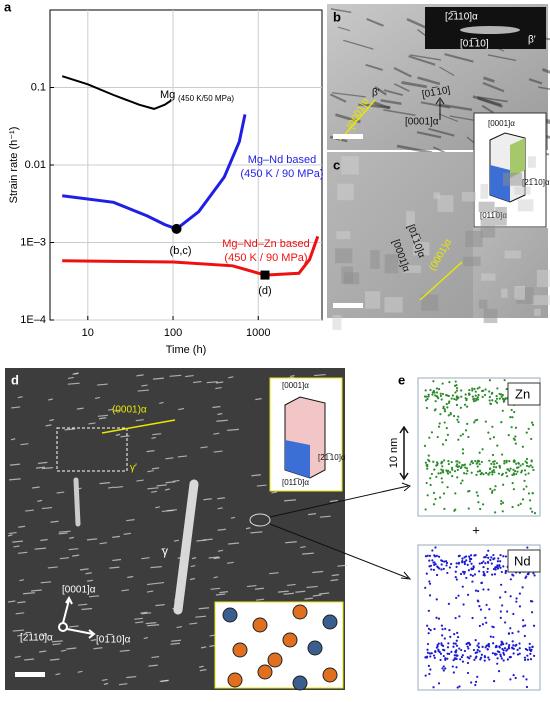  What do you see at coordinates (258, 333) in the screenshot?
I see `x-tick-label: 1000` at bounding box center [258, 333].